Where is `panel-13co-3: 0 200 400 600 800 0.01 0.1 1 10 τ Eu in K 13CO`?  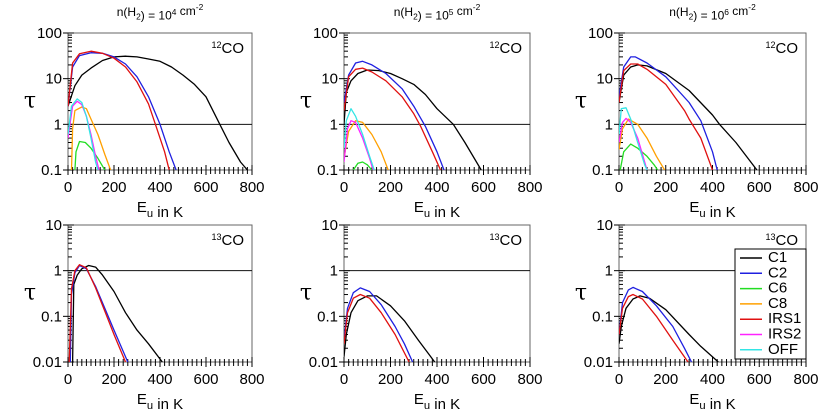 panel-13co-3: 0 200 400 600 800 0.01 0.1 1 10 τ Eu in K 13CO is located at coordinates (697, 315).